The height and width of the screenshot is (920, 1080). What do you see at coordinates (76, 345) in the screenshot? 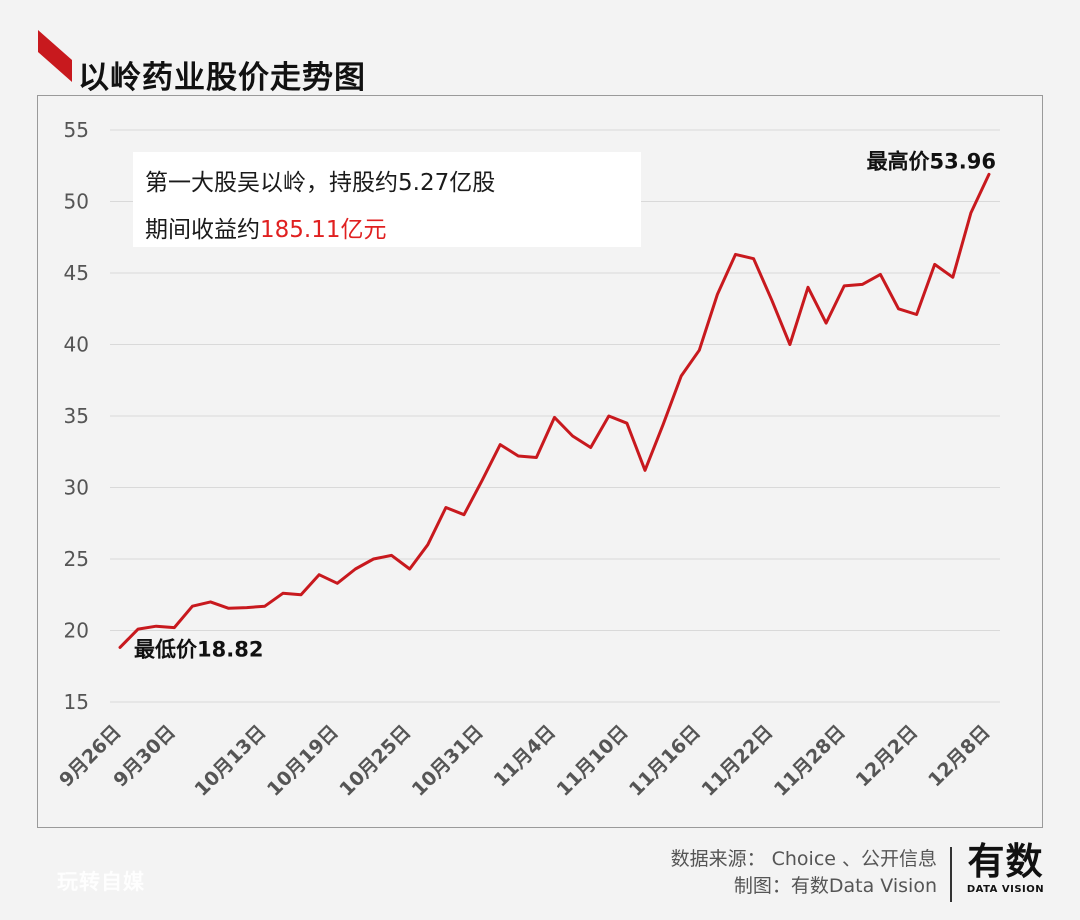
I see `y-tick-label: 40` at bounding box center [76, 345].